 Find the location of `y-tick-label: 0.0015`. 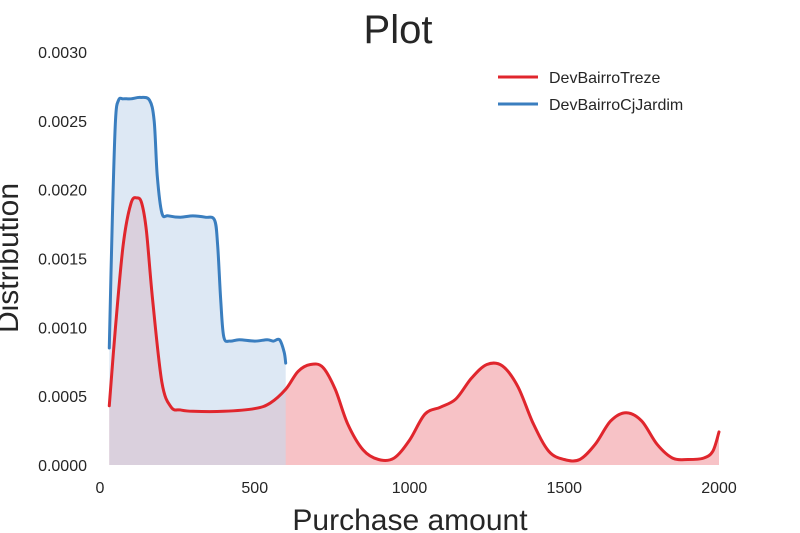

y-tick-label: 0.0015 is located at coordinates (62, 260).